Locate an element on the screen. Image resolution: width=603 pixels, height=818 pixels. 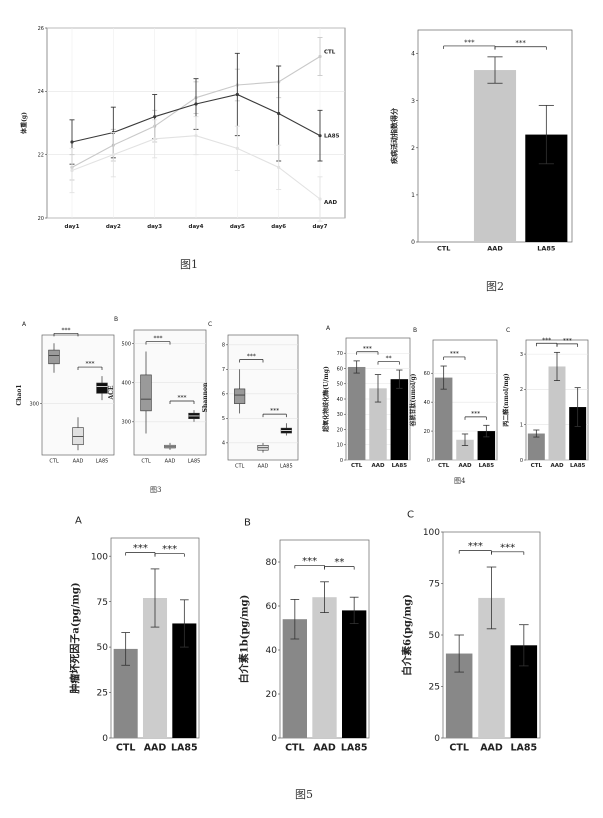
y-axis-label: Shannon is located at coordinates (205, 397).